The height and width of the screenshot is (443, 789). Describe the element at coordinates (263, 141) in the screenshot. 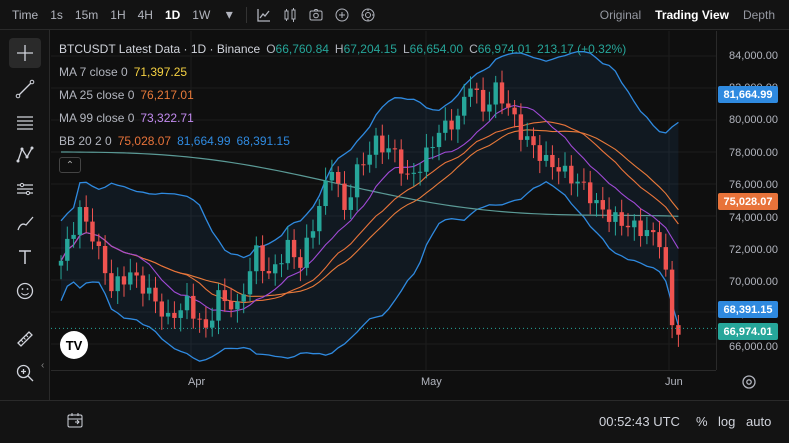

I see `bb-lower-value: 68,391.15` at that location.